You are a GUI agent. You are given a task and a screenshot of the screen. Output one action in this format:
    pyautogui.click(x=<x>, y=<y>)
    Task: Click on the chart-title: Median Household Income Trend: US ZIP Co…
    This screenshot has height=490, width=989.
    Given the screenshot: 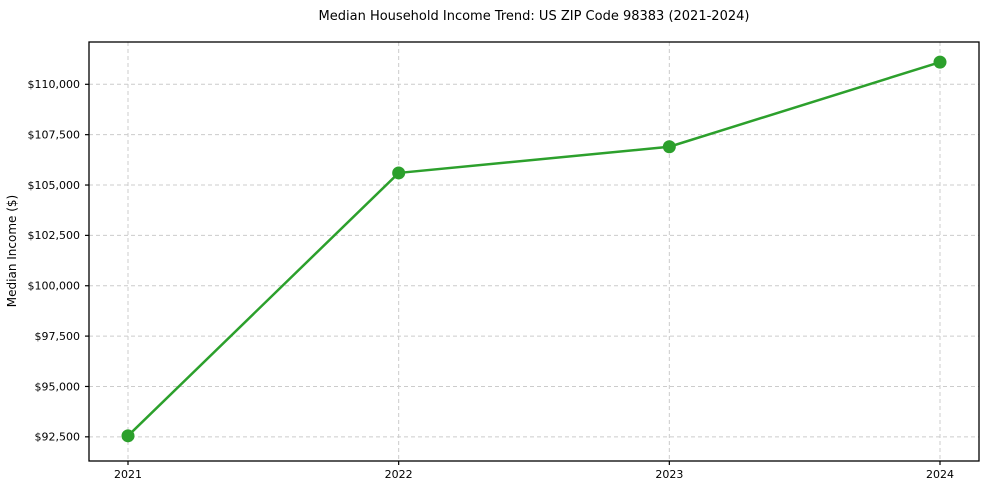 What is the action you would take?
    pyautogui.click(x=534, y=16)
    